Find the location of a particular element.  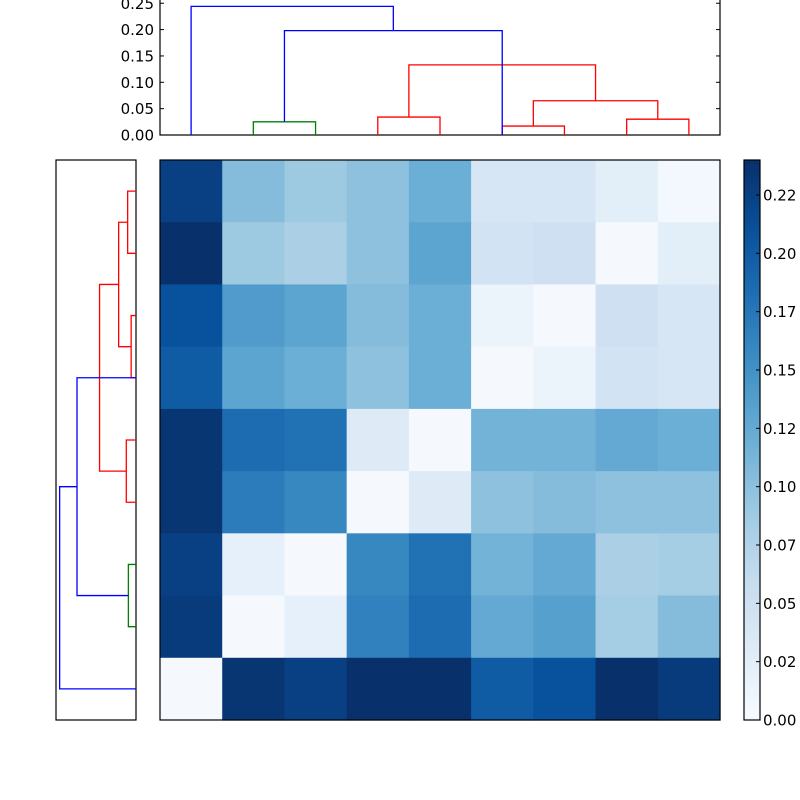

top-dendrogram-y-axis: 0.00 0.05 0.10 0.15 0.20 0.25 is located at coordinates (420, 72).